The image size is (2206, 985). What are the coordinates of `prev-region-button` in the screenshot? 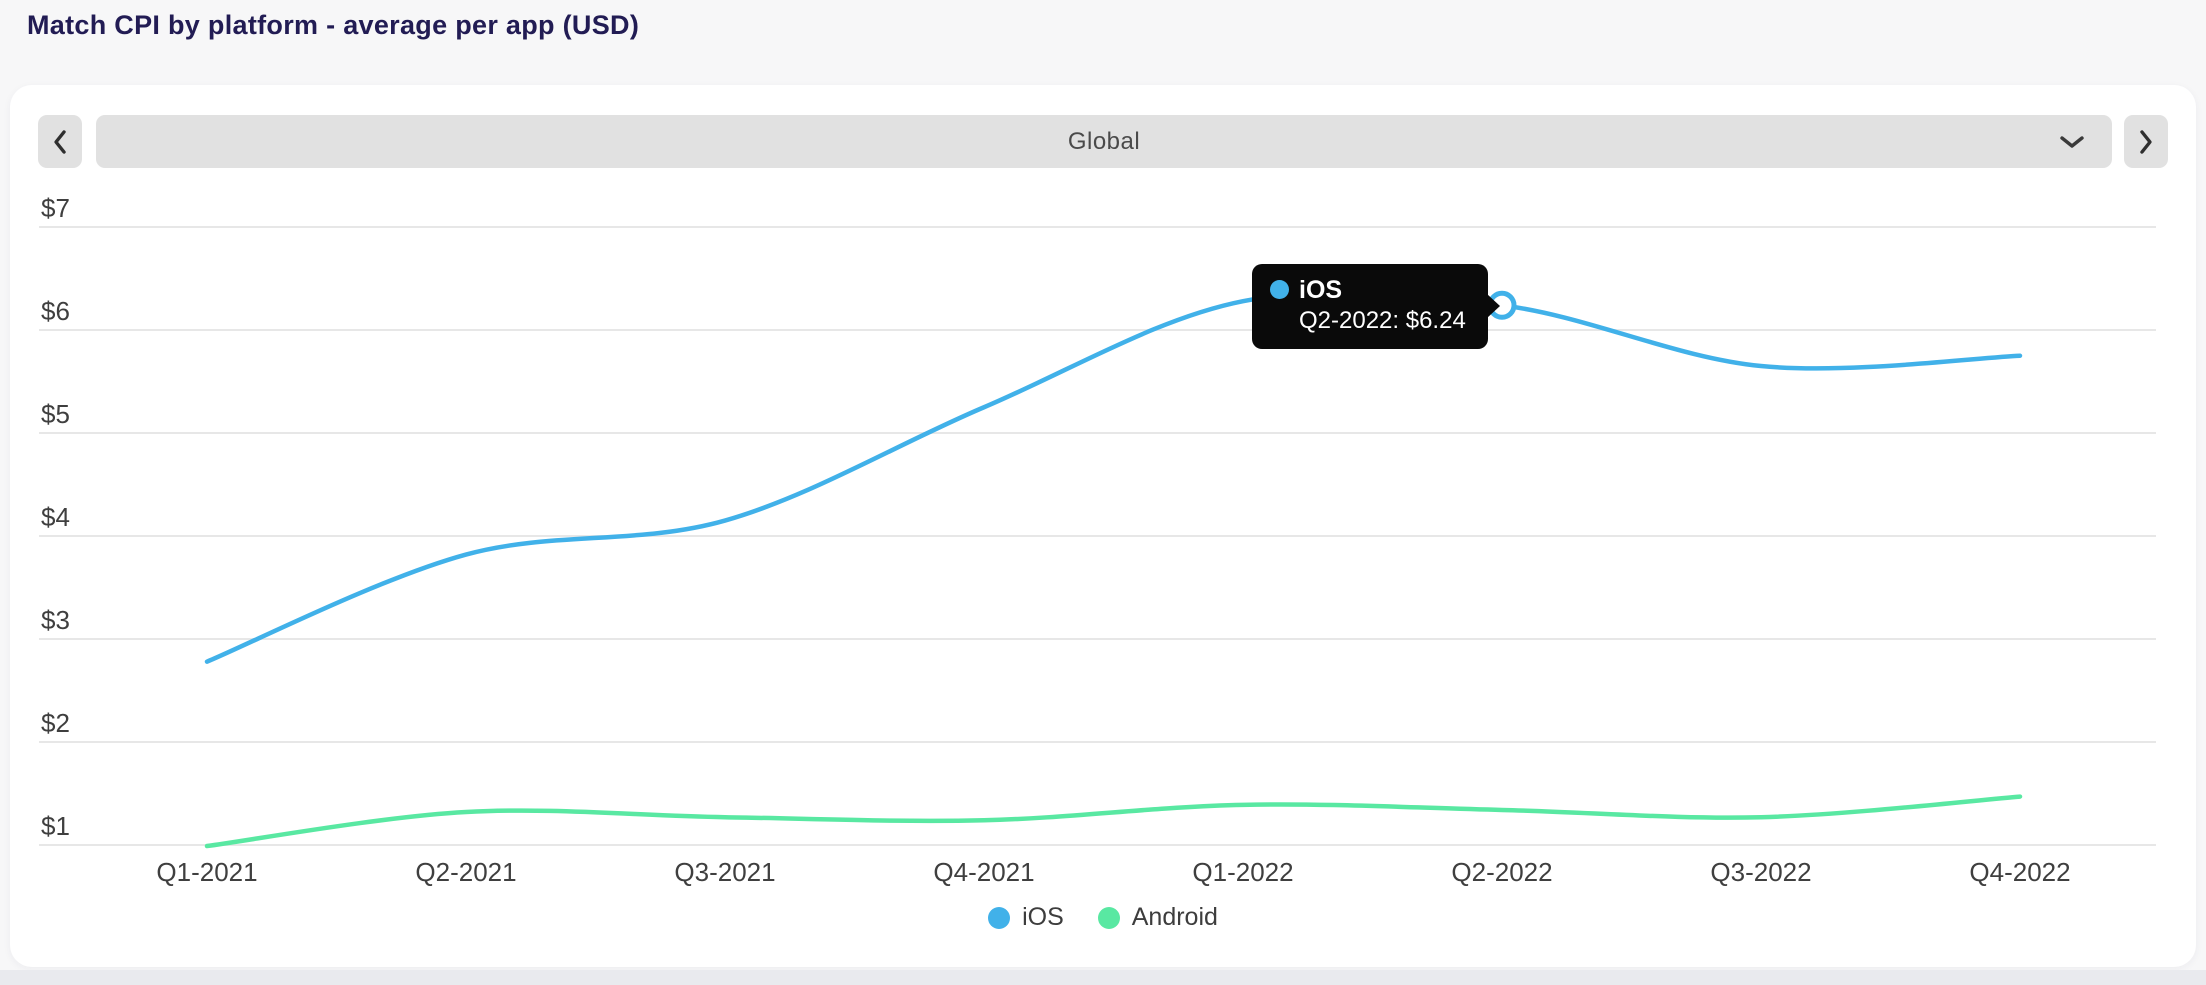 It's located at (60, 141).